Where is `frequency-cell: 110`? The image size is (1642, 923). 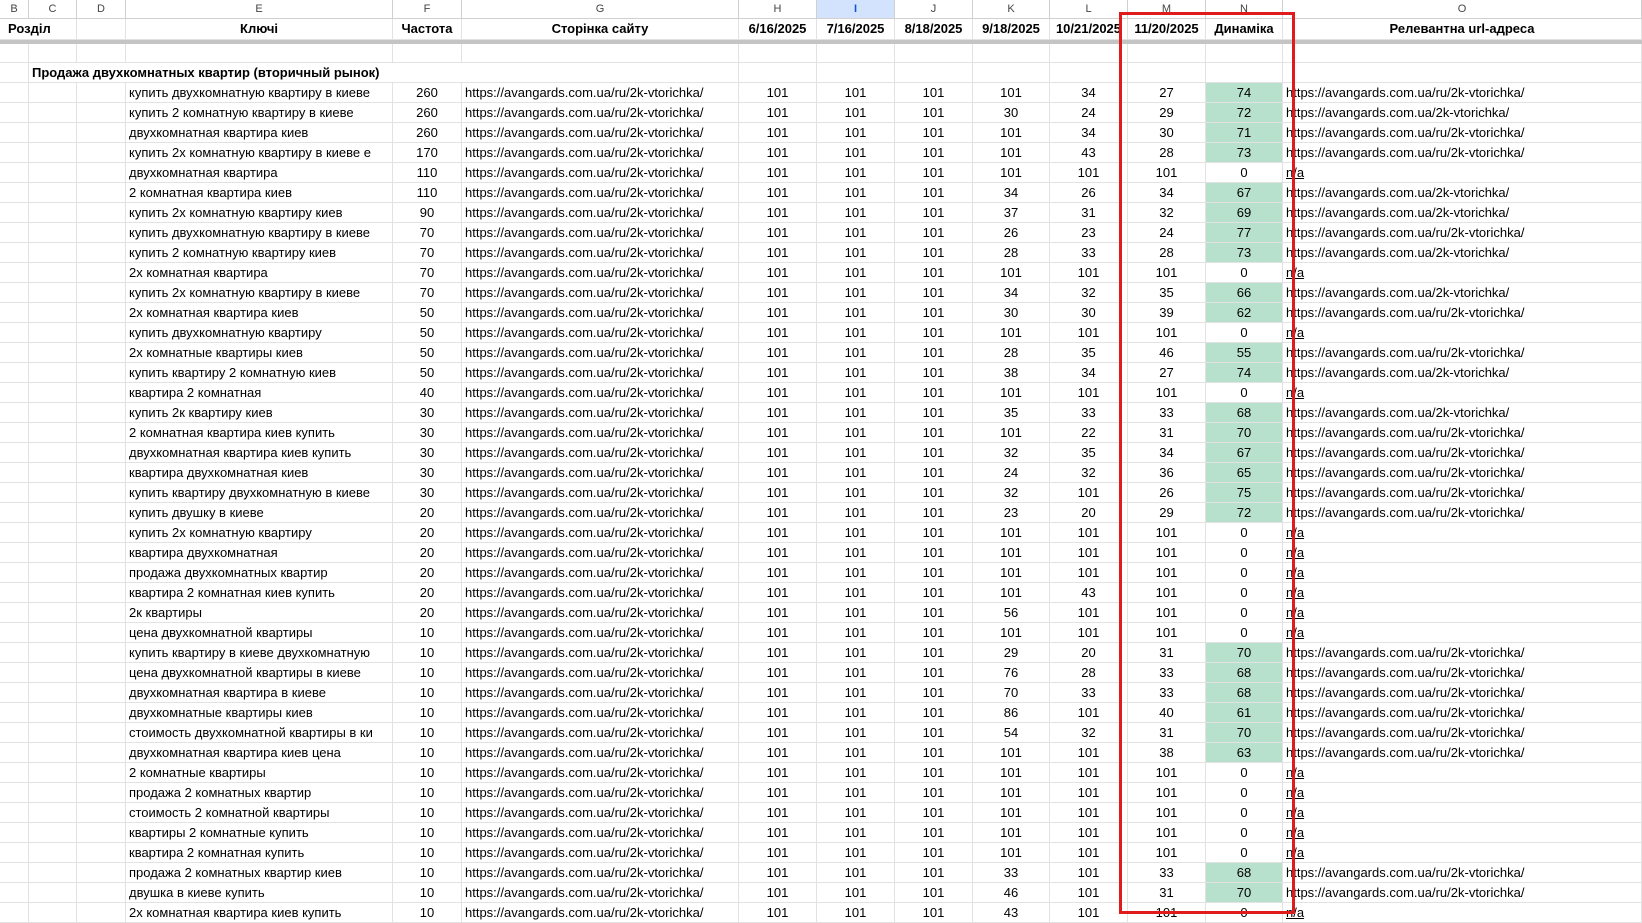 frequency-cell: 110 is located at coordinates (427, 193).